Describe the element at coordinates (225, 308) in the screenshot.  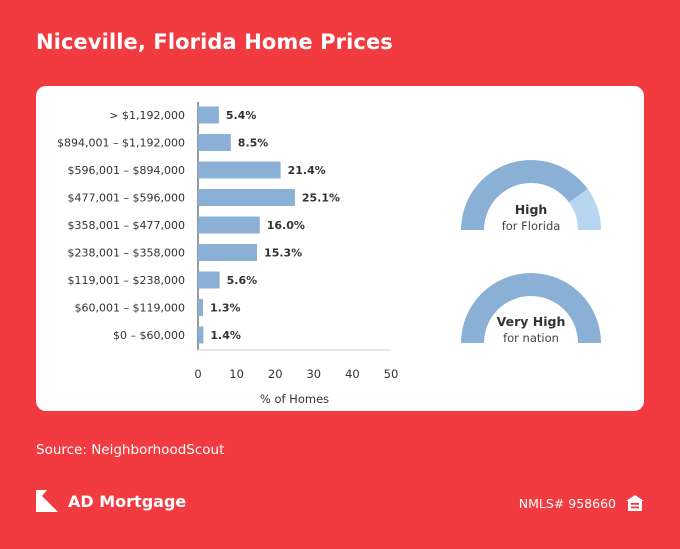
I see `data-label: 1.3%` at that location.